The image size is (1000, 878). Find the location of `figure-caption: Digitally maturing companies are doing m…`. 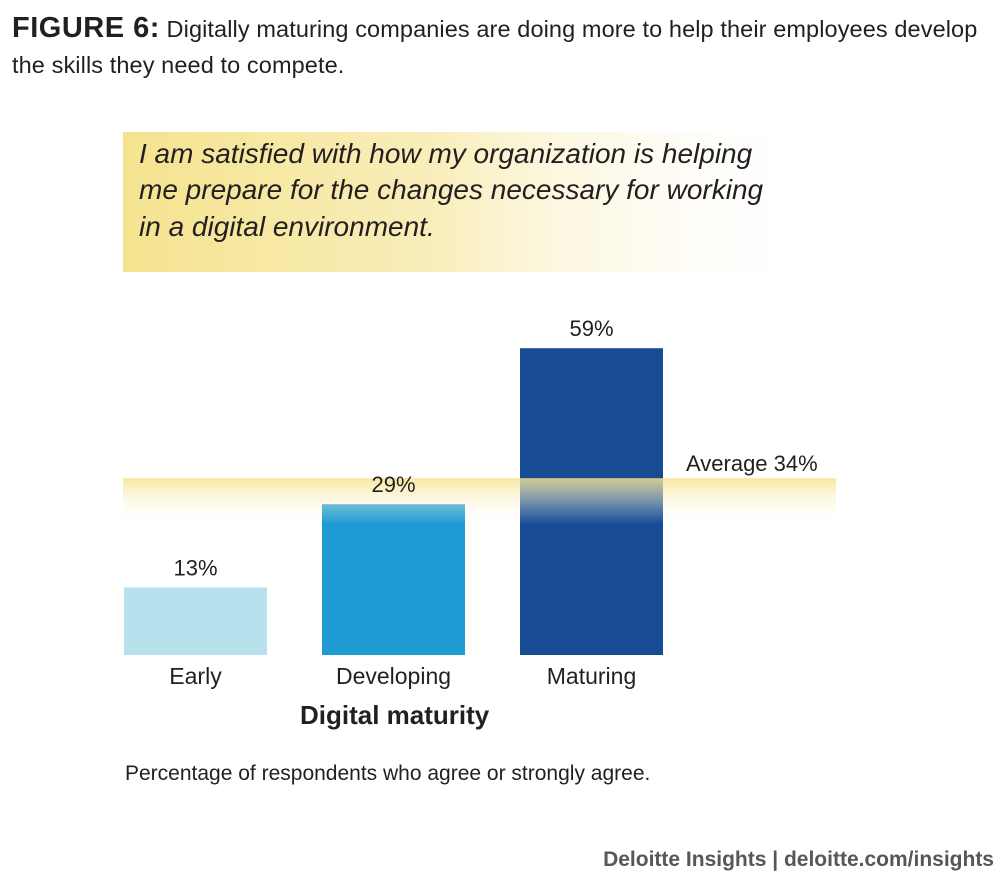

figure-caption: Digitally maturing companies are doing m… is located at coordinates (495, 47).